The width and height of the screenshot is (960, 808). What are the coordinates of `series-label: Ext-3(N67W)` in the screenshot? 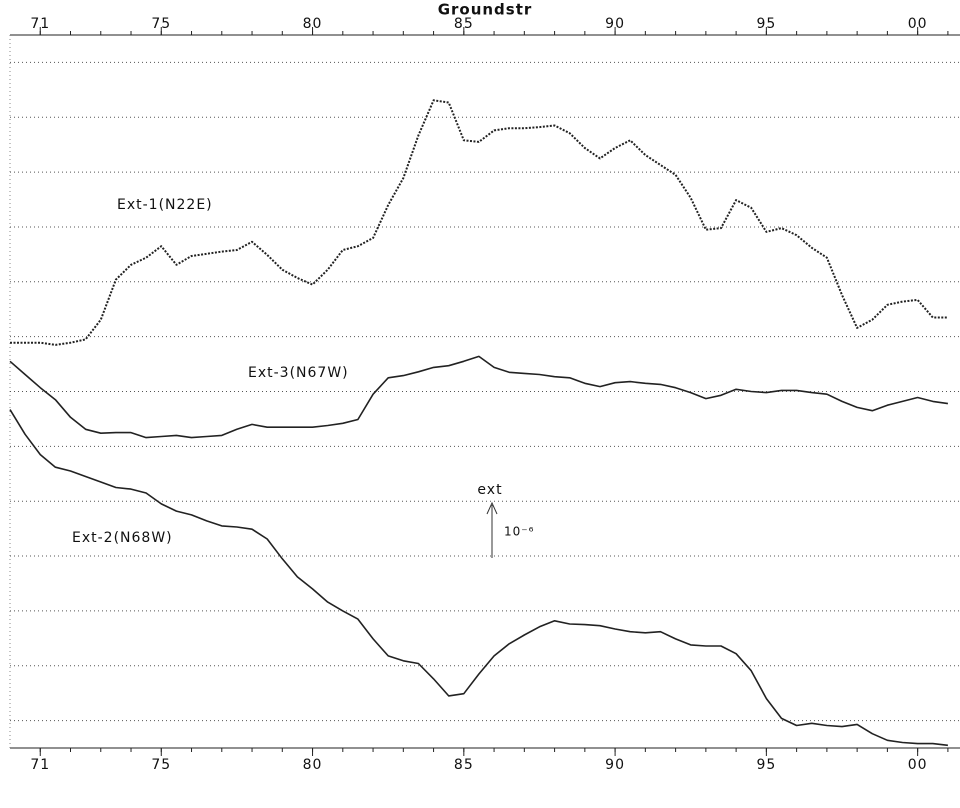 It's located at (298, 373).